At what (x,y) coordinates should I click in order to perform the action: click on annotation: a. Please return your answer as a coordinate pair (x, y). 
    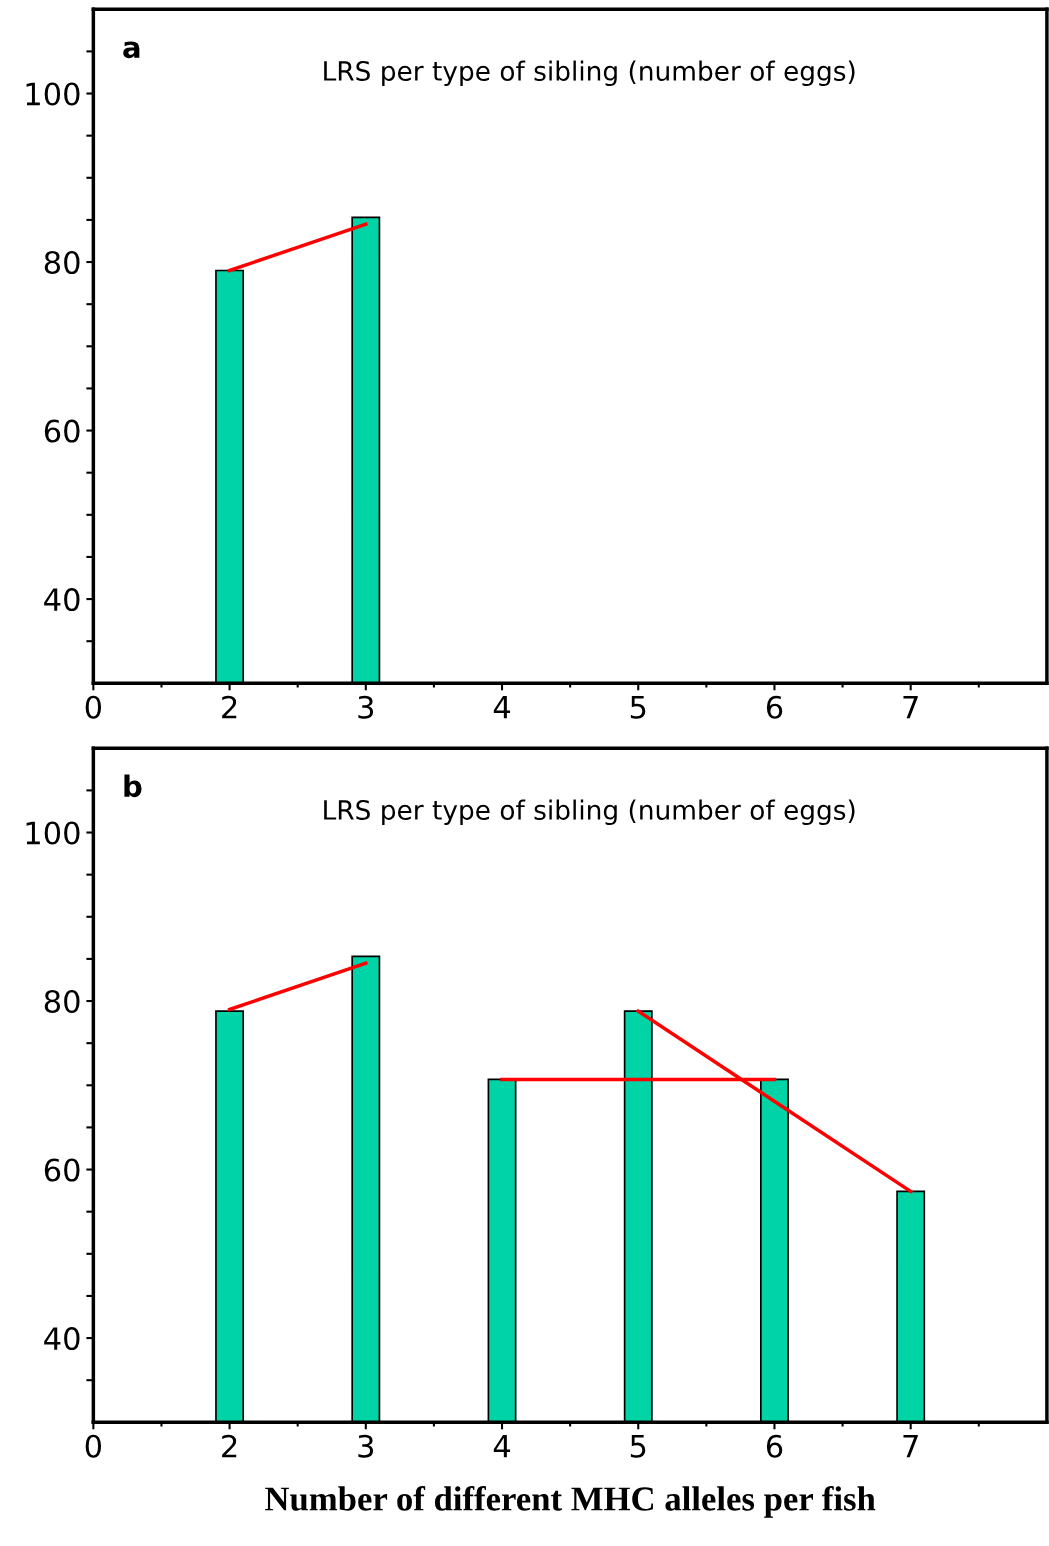
    Looking at the image, I should click on (131, 50).